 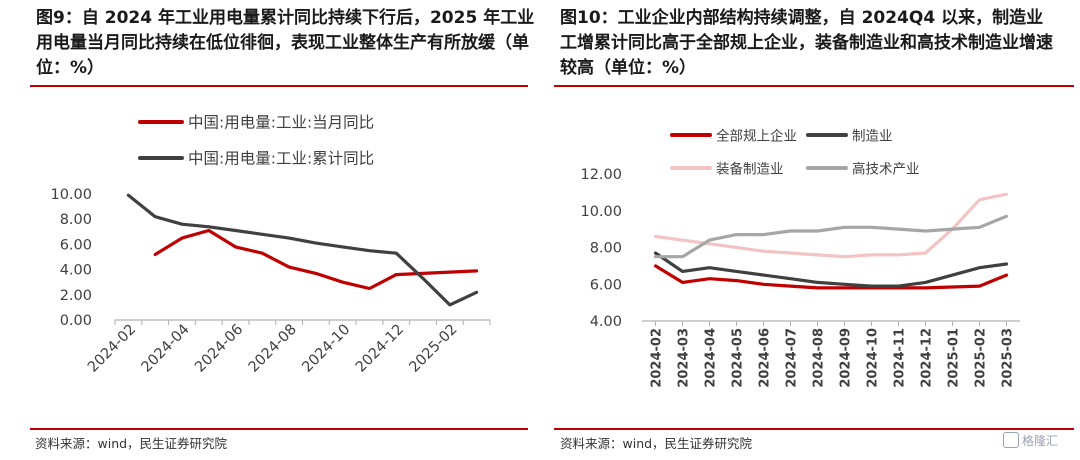 What do you see at coordinates (792, 358) in the screenshot?
I see `right-x-tick-label: 2024-07` at bounding box center [792, 358].